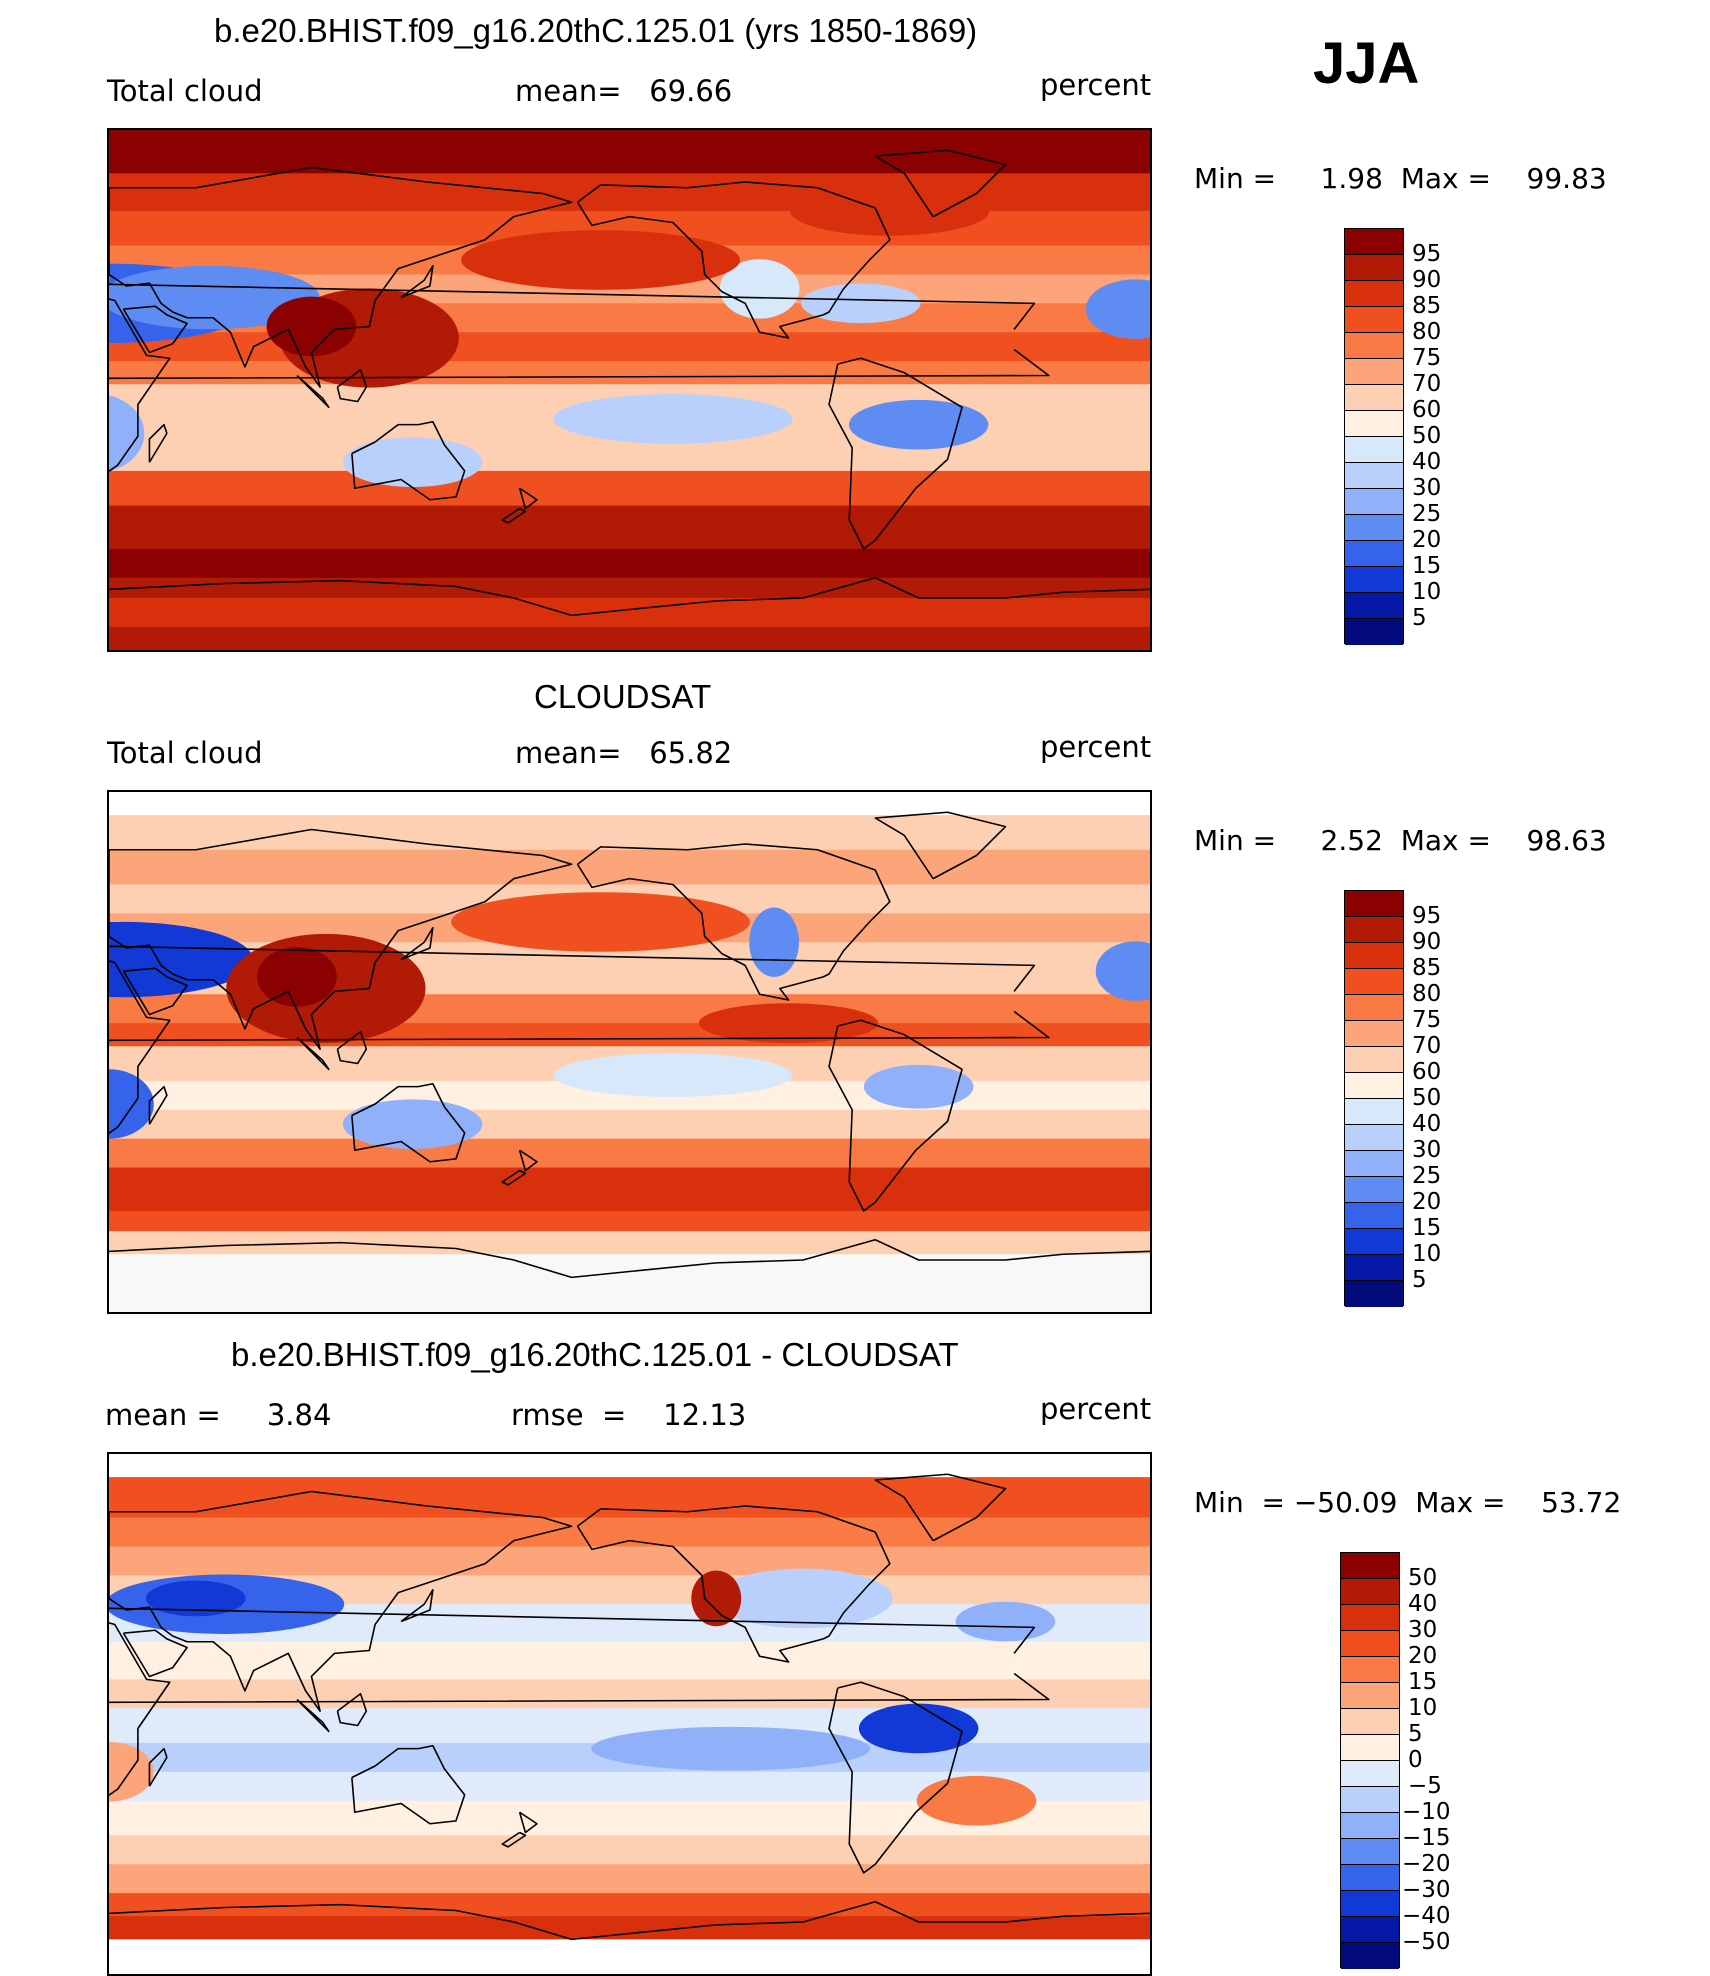 Image resolution: width=1710 pixels, height=1976 pixels. I want to click on panel-2-variable-label: Total cloud, so click(185, 753).